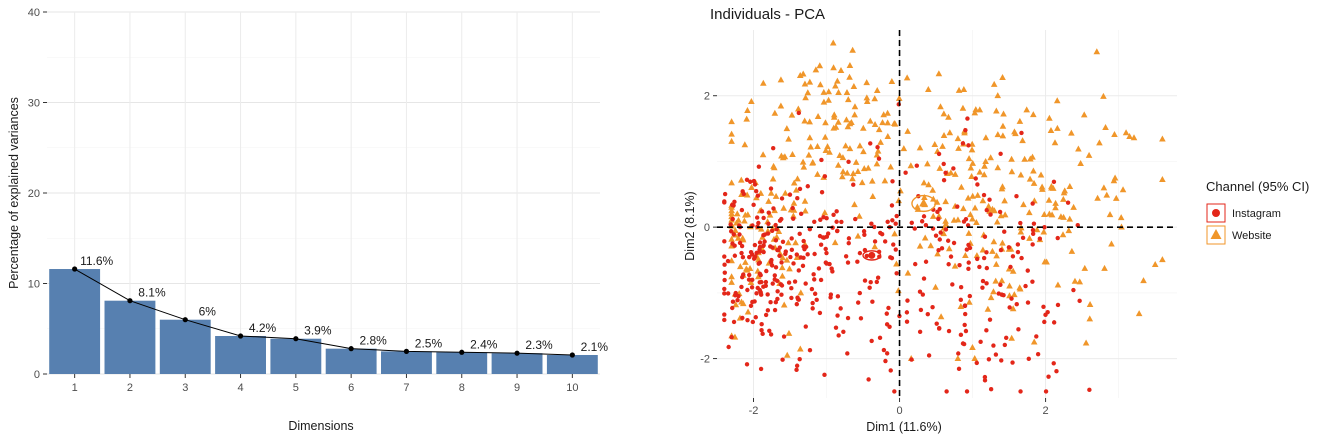  Describe the element at coordinates (707, 97) in the screenshot. I see `pca-y-tick-label: 2` at that location.